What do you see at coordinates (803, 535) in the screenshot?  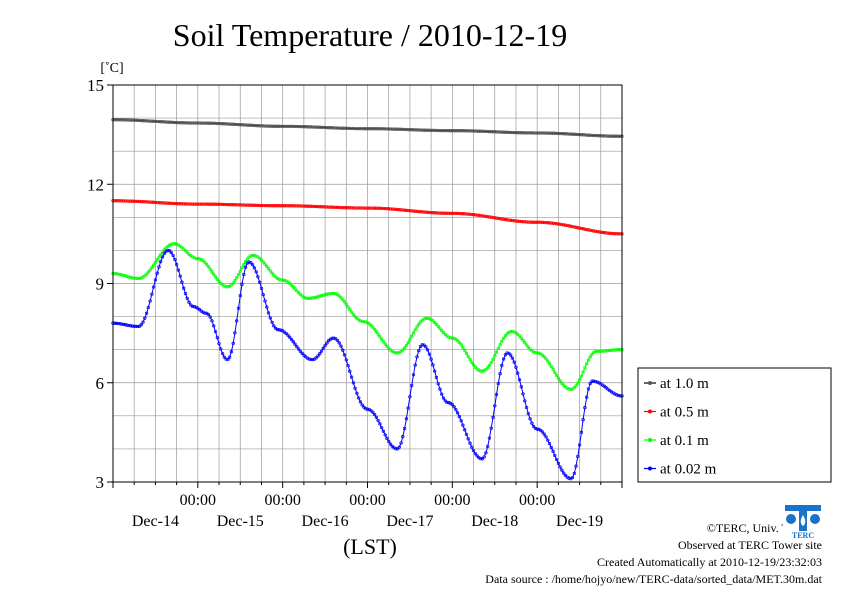 I see `logo-text: TERC` at bounding box center [803, 535].